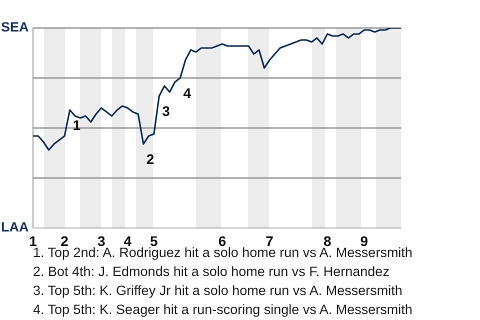 Image resolution: width=480 pixels, height=320 pixels. Describe the element at coordinates (222, 310) in the screenshot. I see `text: 4. Top 5th: K. Seager hit a run-scoring single vs A. Messersmith` at that location.